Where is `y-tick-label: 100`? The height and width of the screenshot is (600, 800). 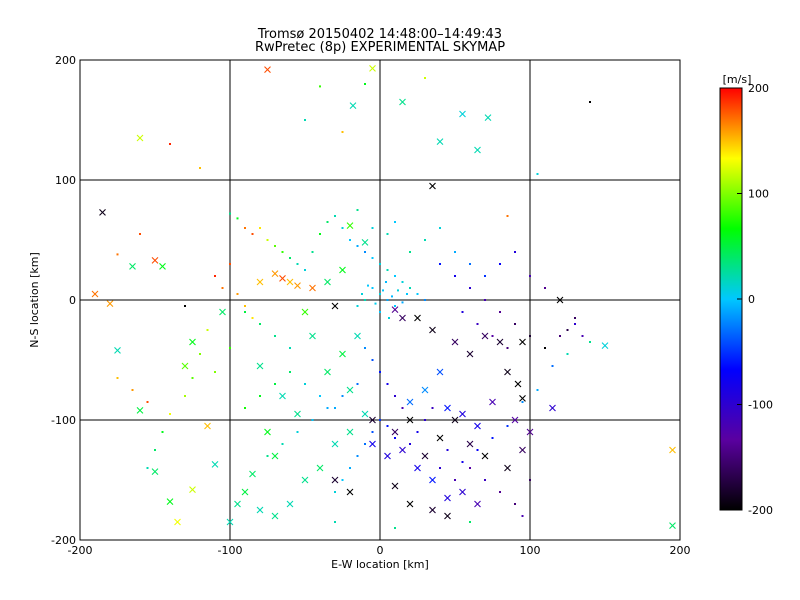
y-tick-label: 100 is located at coordinates (65, 180).